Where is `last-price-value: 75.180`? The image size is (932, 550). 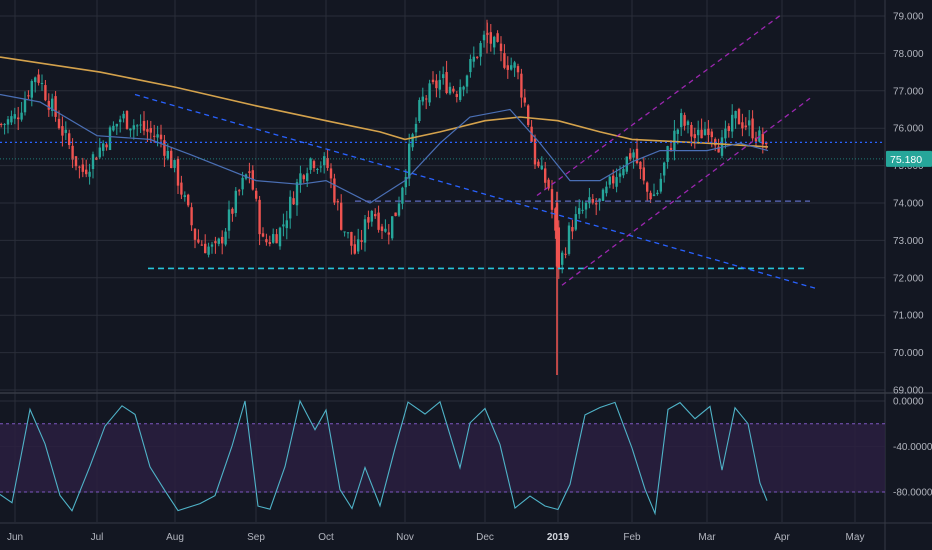
last-price-value: 75.180 is located at coordinates (906, 160).